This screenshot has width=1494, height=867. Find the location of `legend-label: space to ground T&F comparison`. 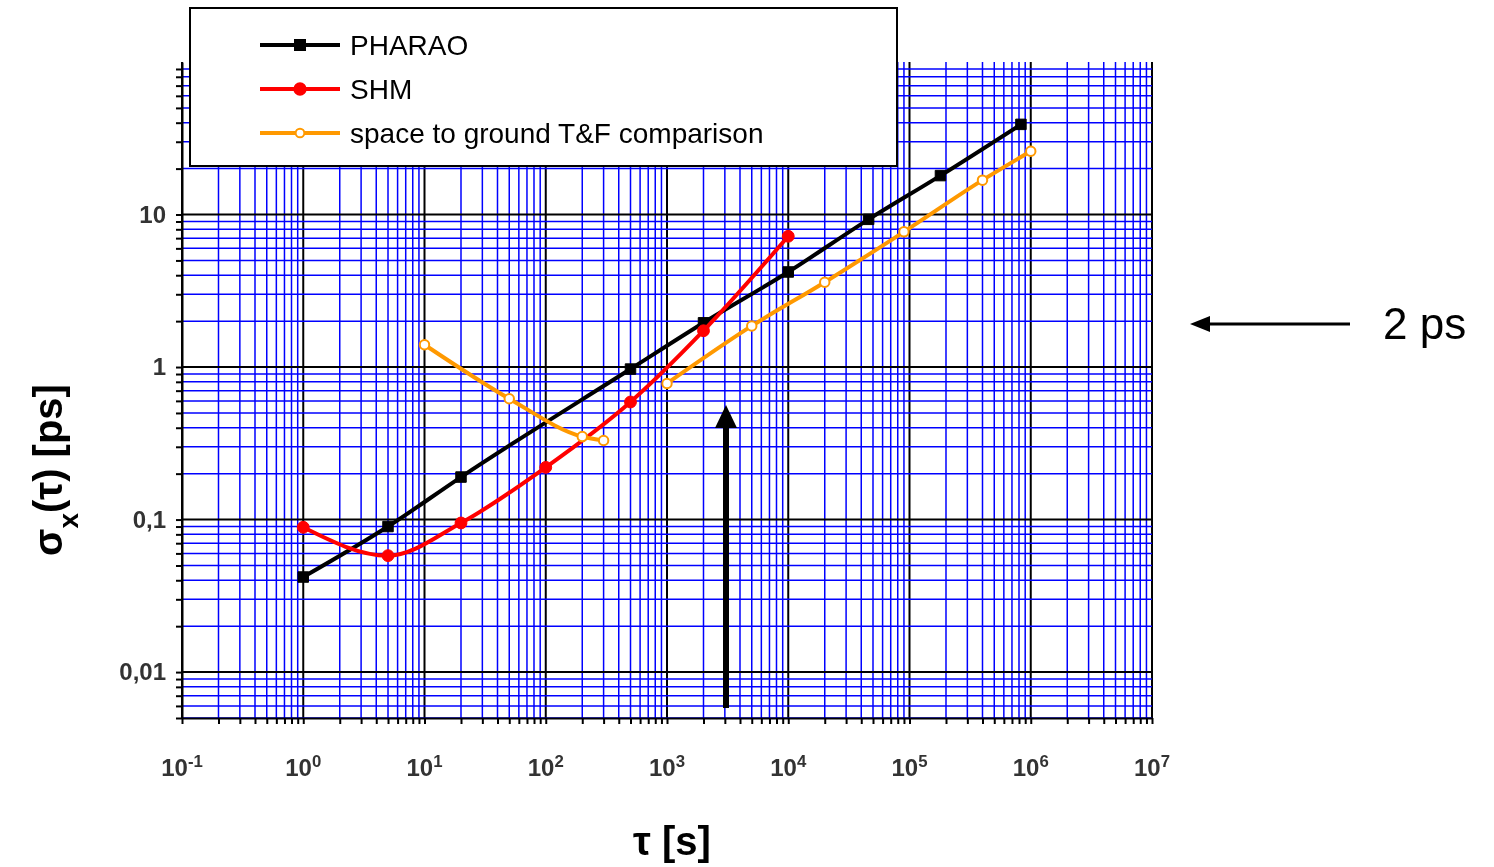

legend-label: space to ground T&F comparison is located at coordinates (557, 133).